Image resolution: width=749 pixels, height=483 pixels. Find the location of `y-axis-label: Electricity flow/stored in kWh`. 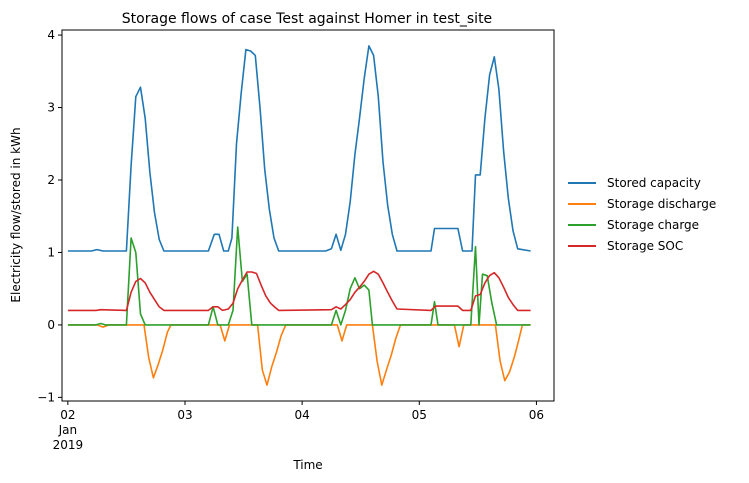

y-axis-label: Electricity flow/stored in kWh is located at coordinates (16, 214).